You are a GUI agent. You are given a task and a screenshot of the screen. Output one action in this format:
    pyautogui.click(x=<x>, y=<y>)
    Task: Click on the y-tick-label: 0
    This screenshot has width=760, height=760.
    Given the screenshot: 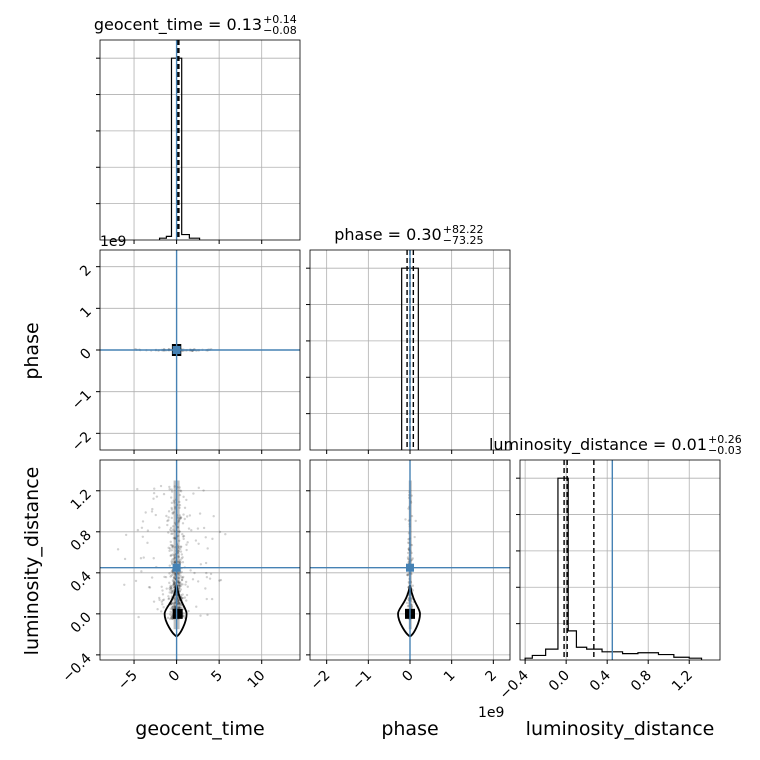 What is the action you would take?
    pyautogui.click(x=86, y=355)
    